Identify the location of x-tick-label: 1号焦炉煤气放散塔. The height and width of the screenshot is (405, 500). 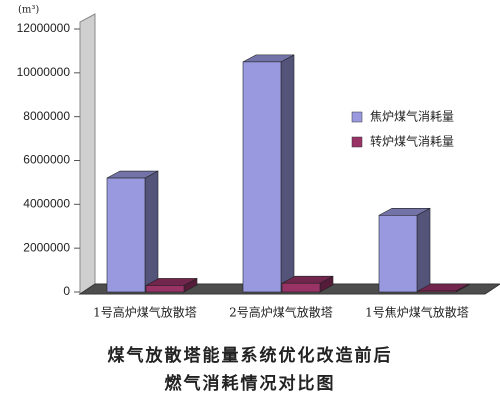
(417, 312).